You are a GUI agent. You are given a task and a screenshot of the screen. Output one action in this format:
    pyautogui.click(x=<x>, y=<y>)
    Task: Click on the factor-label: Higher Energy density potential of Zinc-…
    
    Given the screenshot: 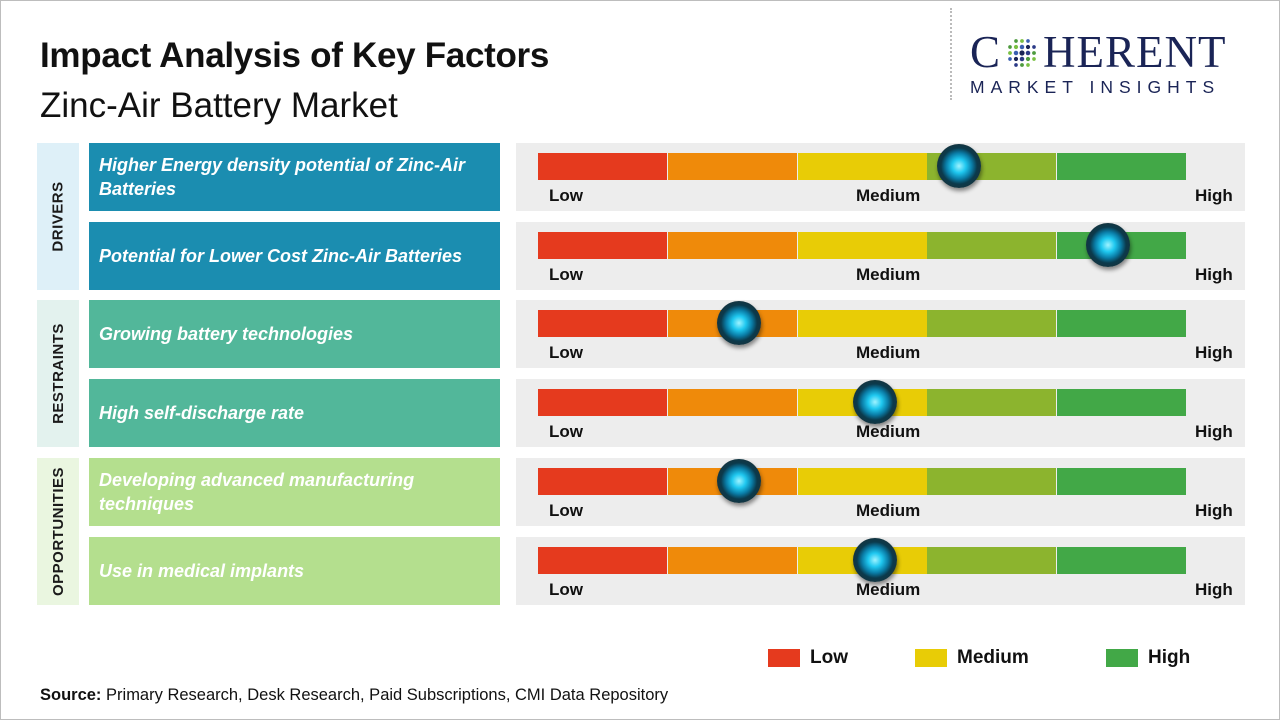 What is the action you would take?
    pyautogui.click(x=282, y=177)
    